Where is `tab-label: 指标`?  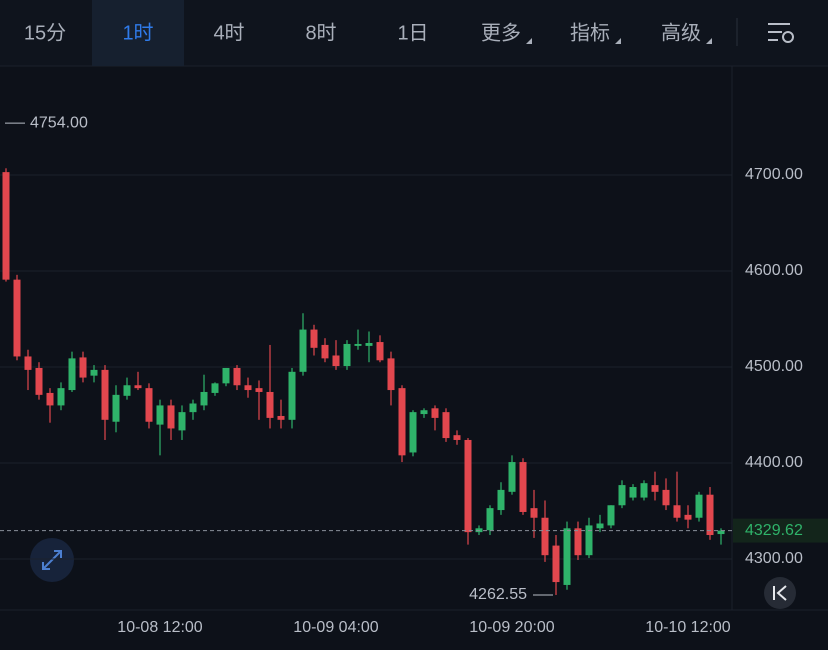 tab-label: 指标 is located at coordinates (590, 32).